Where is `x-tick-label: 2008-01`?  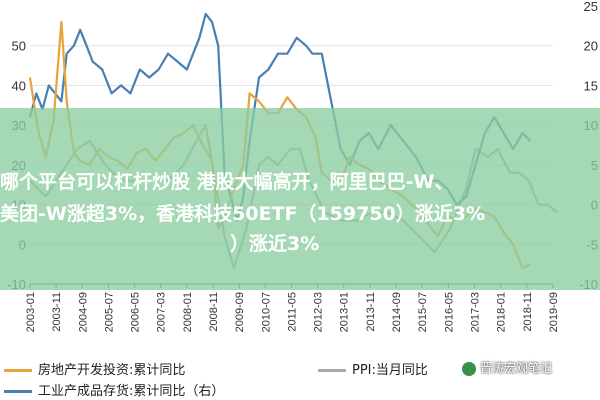 x-tick-label: 2008-01 is located at coordinates (188, 312).